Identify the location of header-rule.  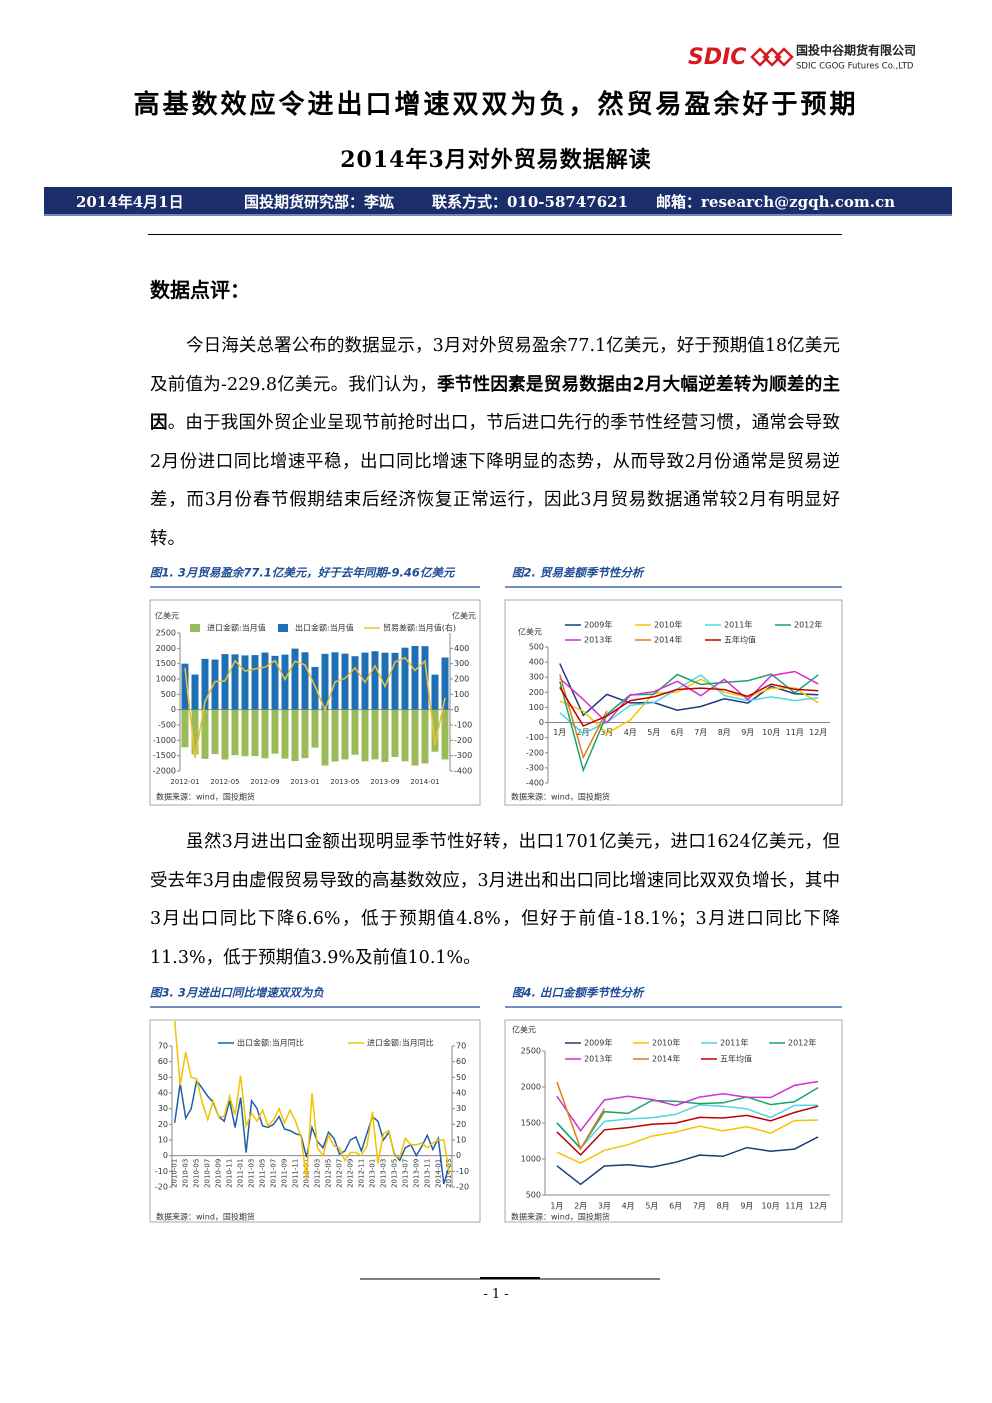
(495, 234).